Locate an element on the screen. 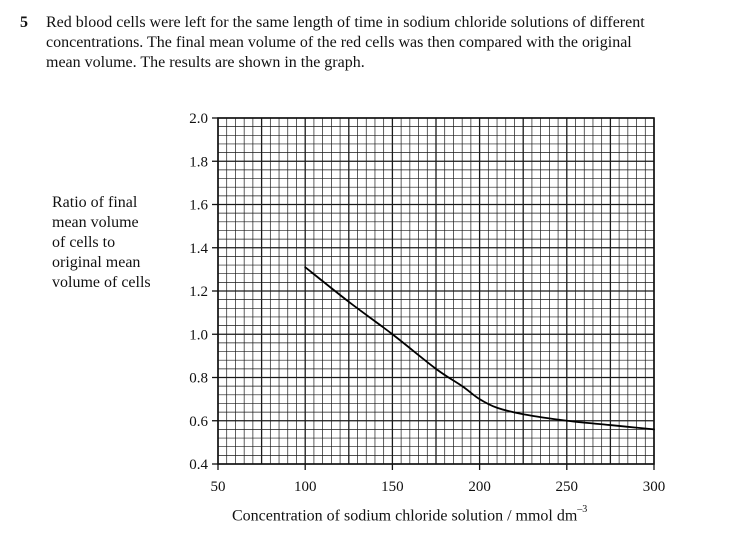 This screenshot has width=736, height=553. y-axis-label-line-2: mean volume is located at coordinates (95, 222).